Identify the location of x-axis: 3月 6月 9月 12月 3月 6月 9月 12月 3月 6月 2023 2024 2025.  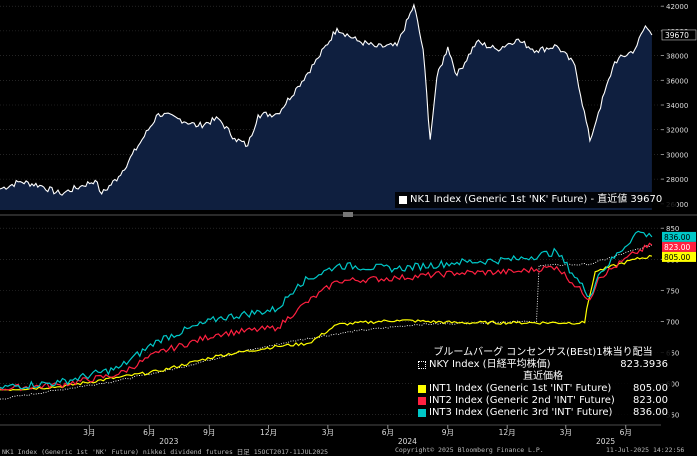
(330, 435).